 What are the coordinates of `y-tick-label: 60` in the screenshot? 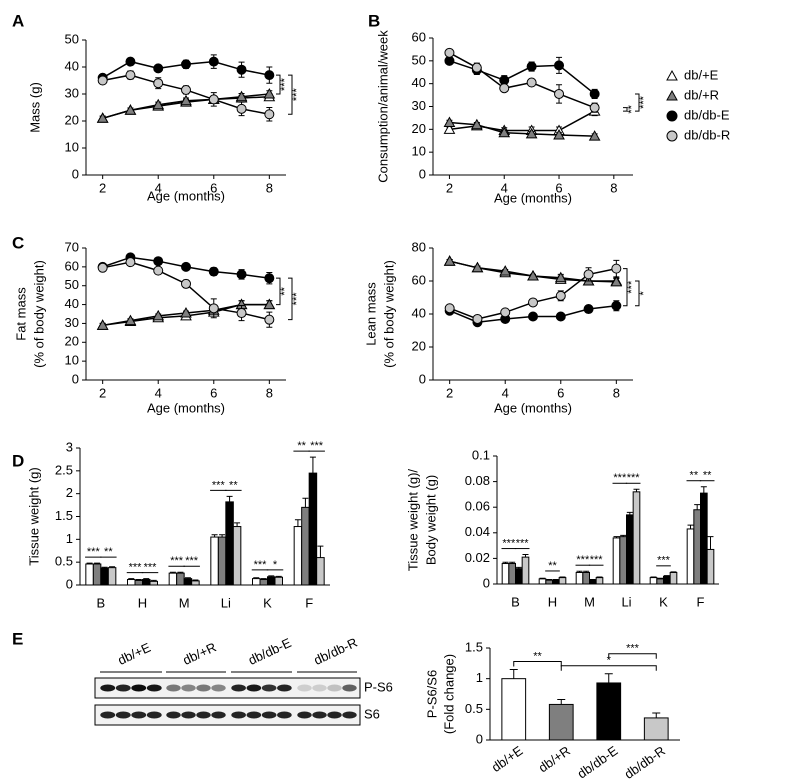 It's located at (419, 36).